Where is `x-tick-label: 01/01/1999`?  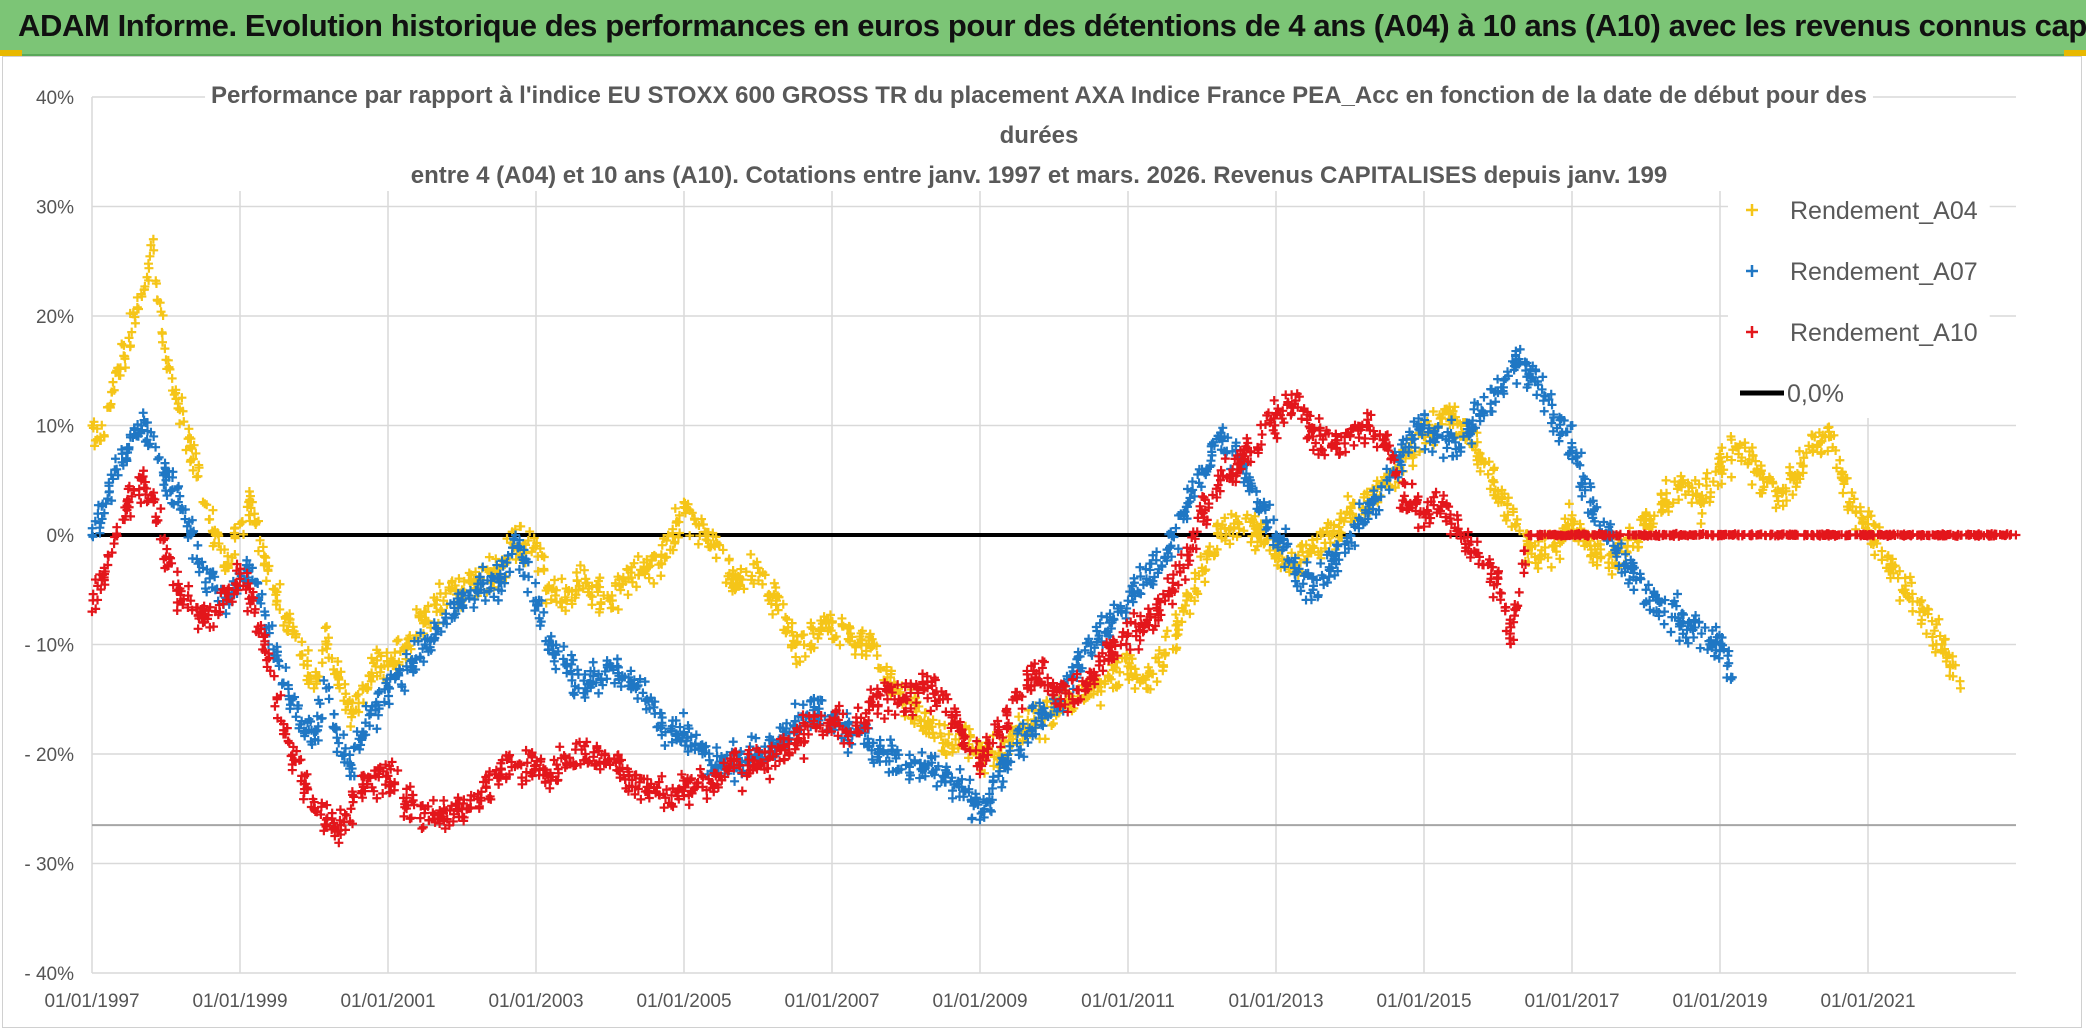 x-tick-label: 01/01/1999 is located at coordinates (239, 1001).